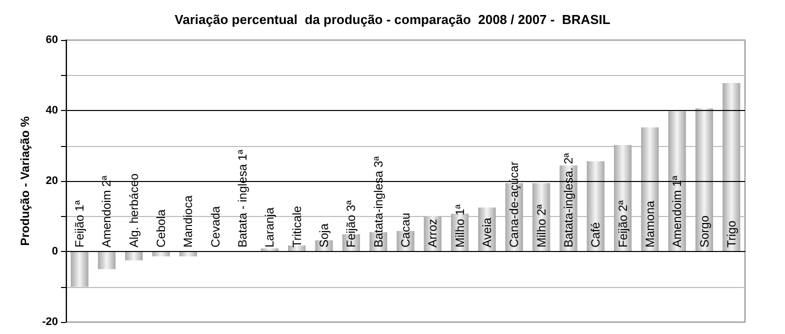 The image size is (785, 334). Describe the element at coordinates (677, 211) in the screenshot. I see `x-tick-label: Amendoim 1ª` at that location.